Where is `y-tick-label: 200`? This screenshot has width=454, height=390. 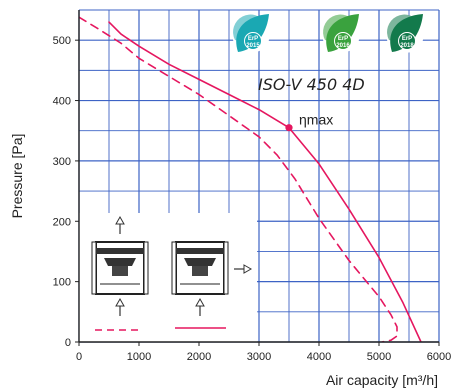
y-tick-label: 200 is located at coordinates (62, 222).